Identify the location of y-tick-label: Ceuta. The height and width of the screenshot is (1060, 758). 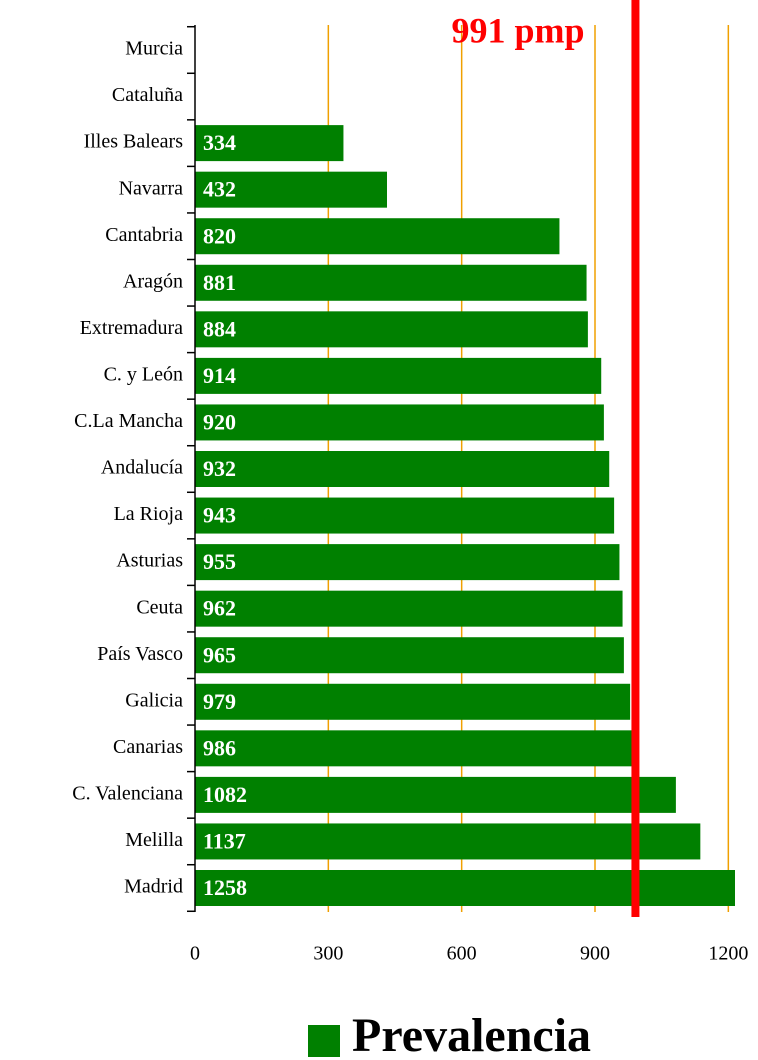
(159, 607).